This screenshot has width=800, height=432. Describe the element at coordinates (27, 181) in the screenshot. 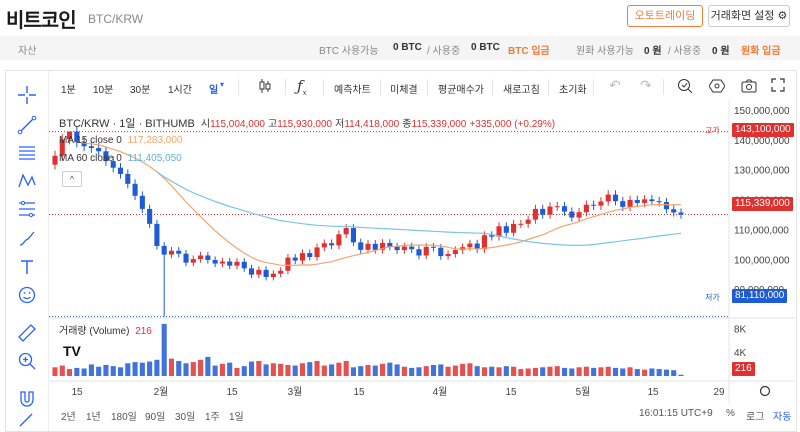

I see `pattern-icon` at that location.